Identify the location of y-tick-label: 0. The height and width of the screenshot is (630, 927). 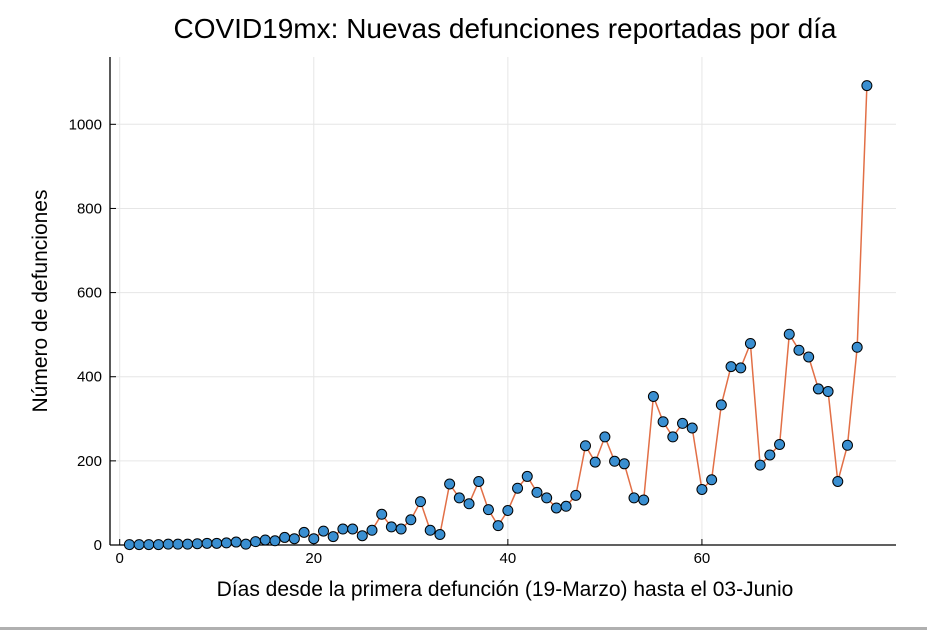
(98, 545).